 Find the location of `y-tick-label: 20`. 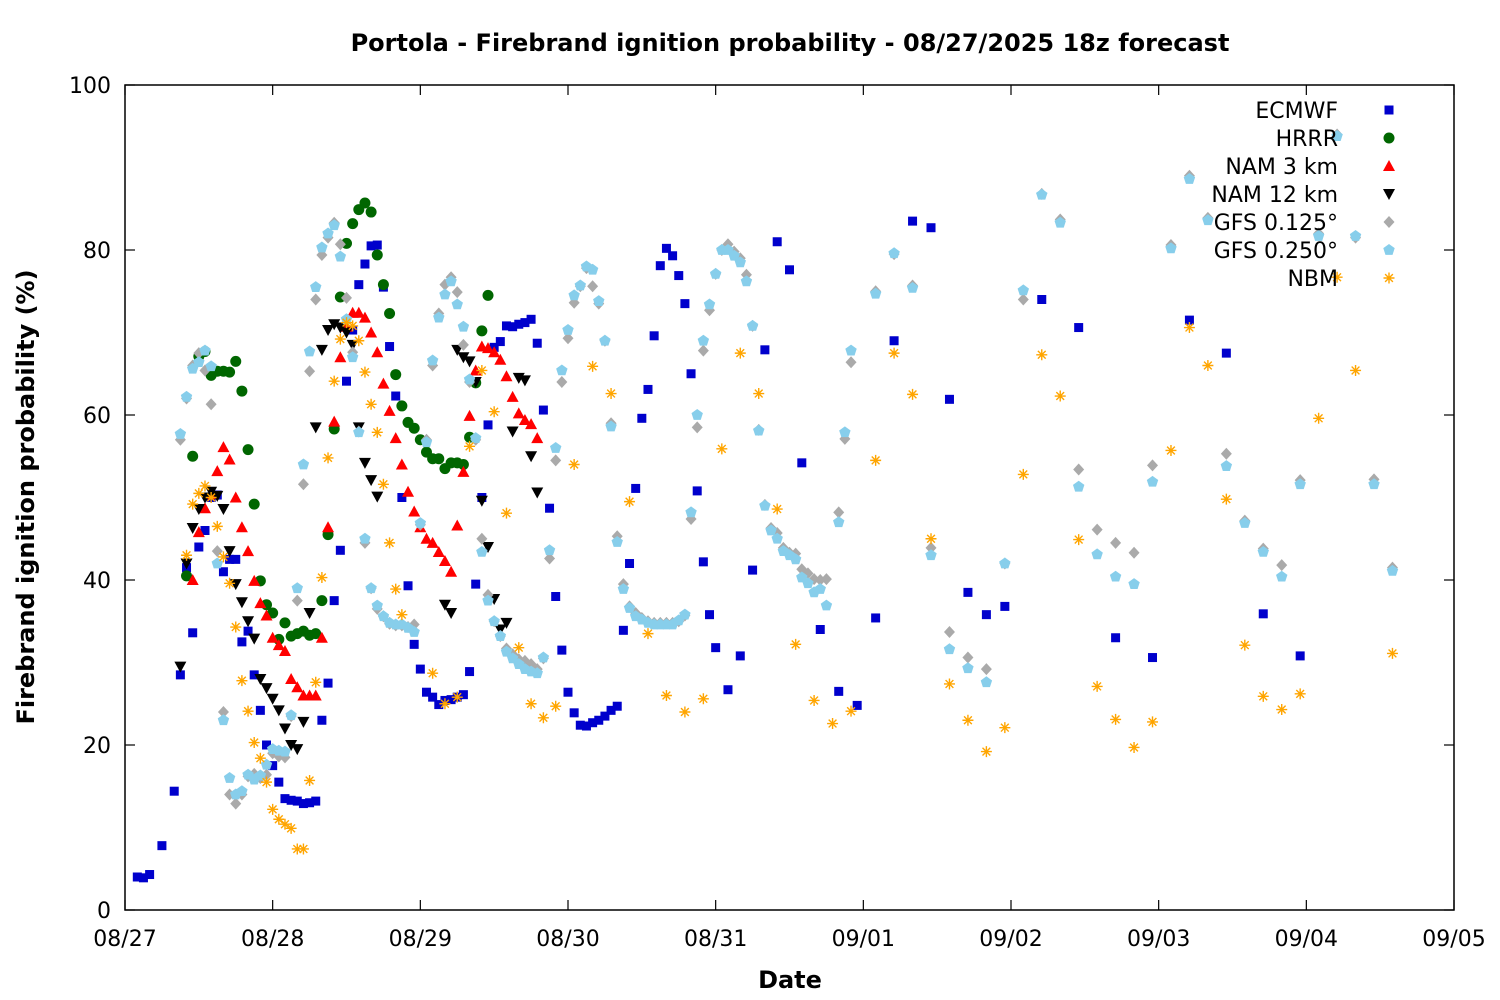

y-tick-label: 20 is located at coordinates (97, 746).